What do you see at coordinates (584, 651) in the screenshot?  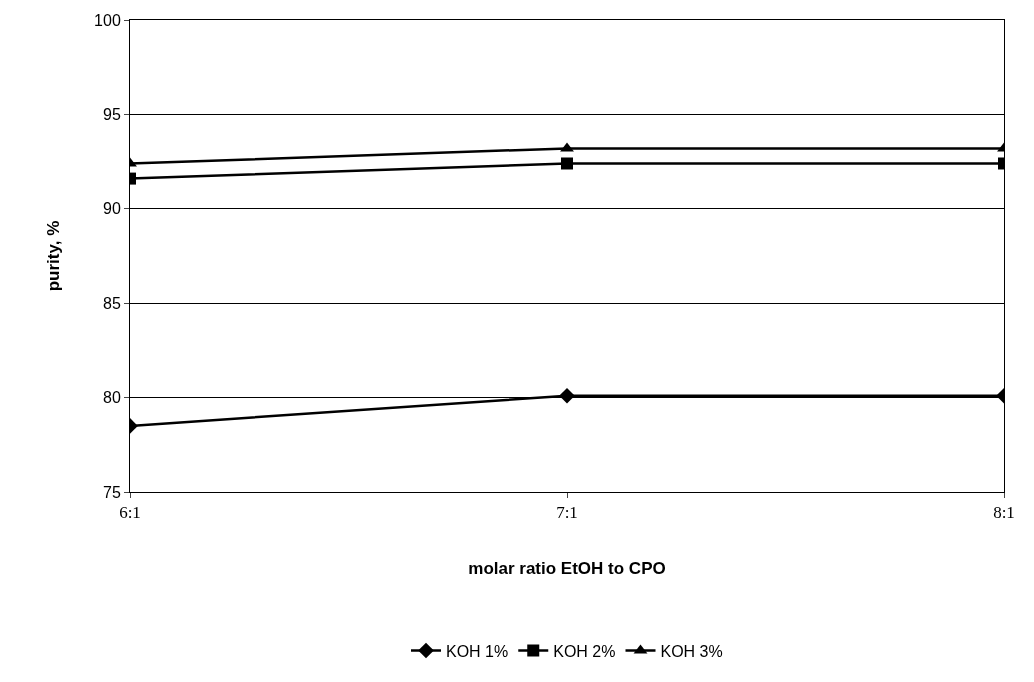 I see `legend-label: KOH 2%` at bounding box center [584, 651].